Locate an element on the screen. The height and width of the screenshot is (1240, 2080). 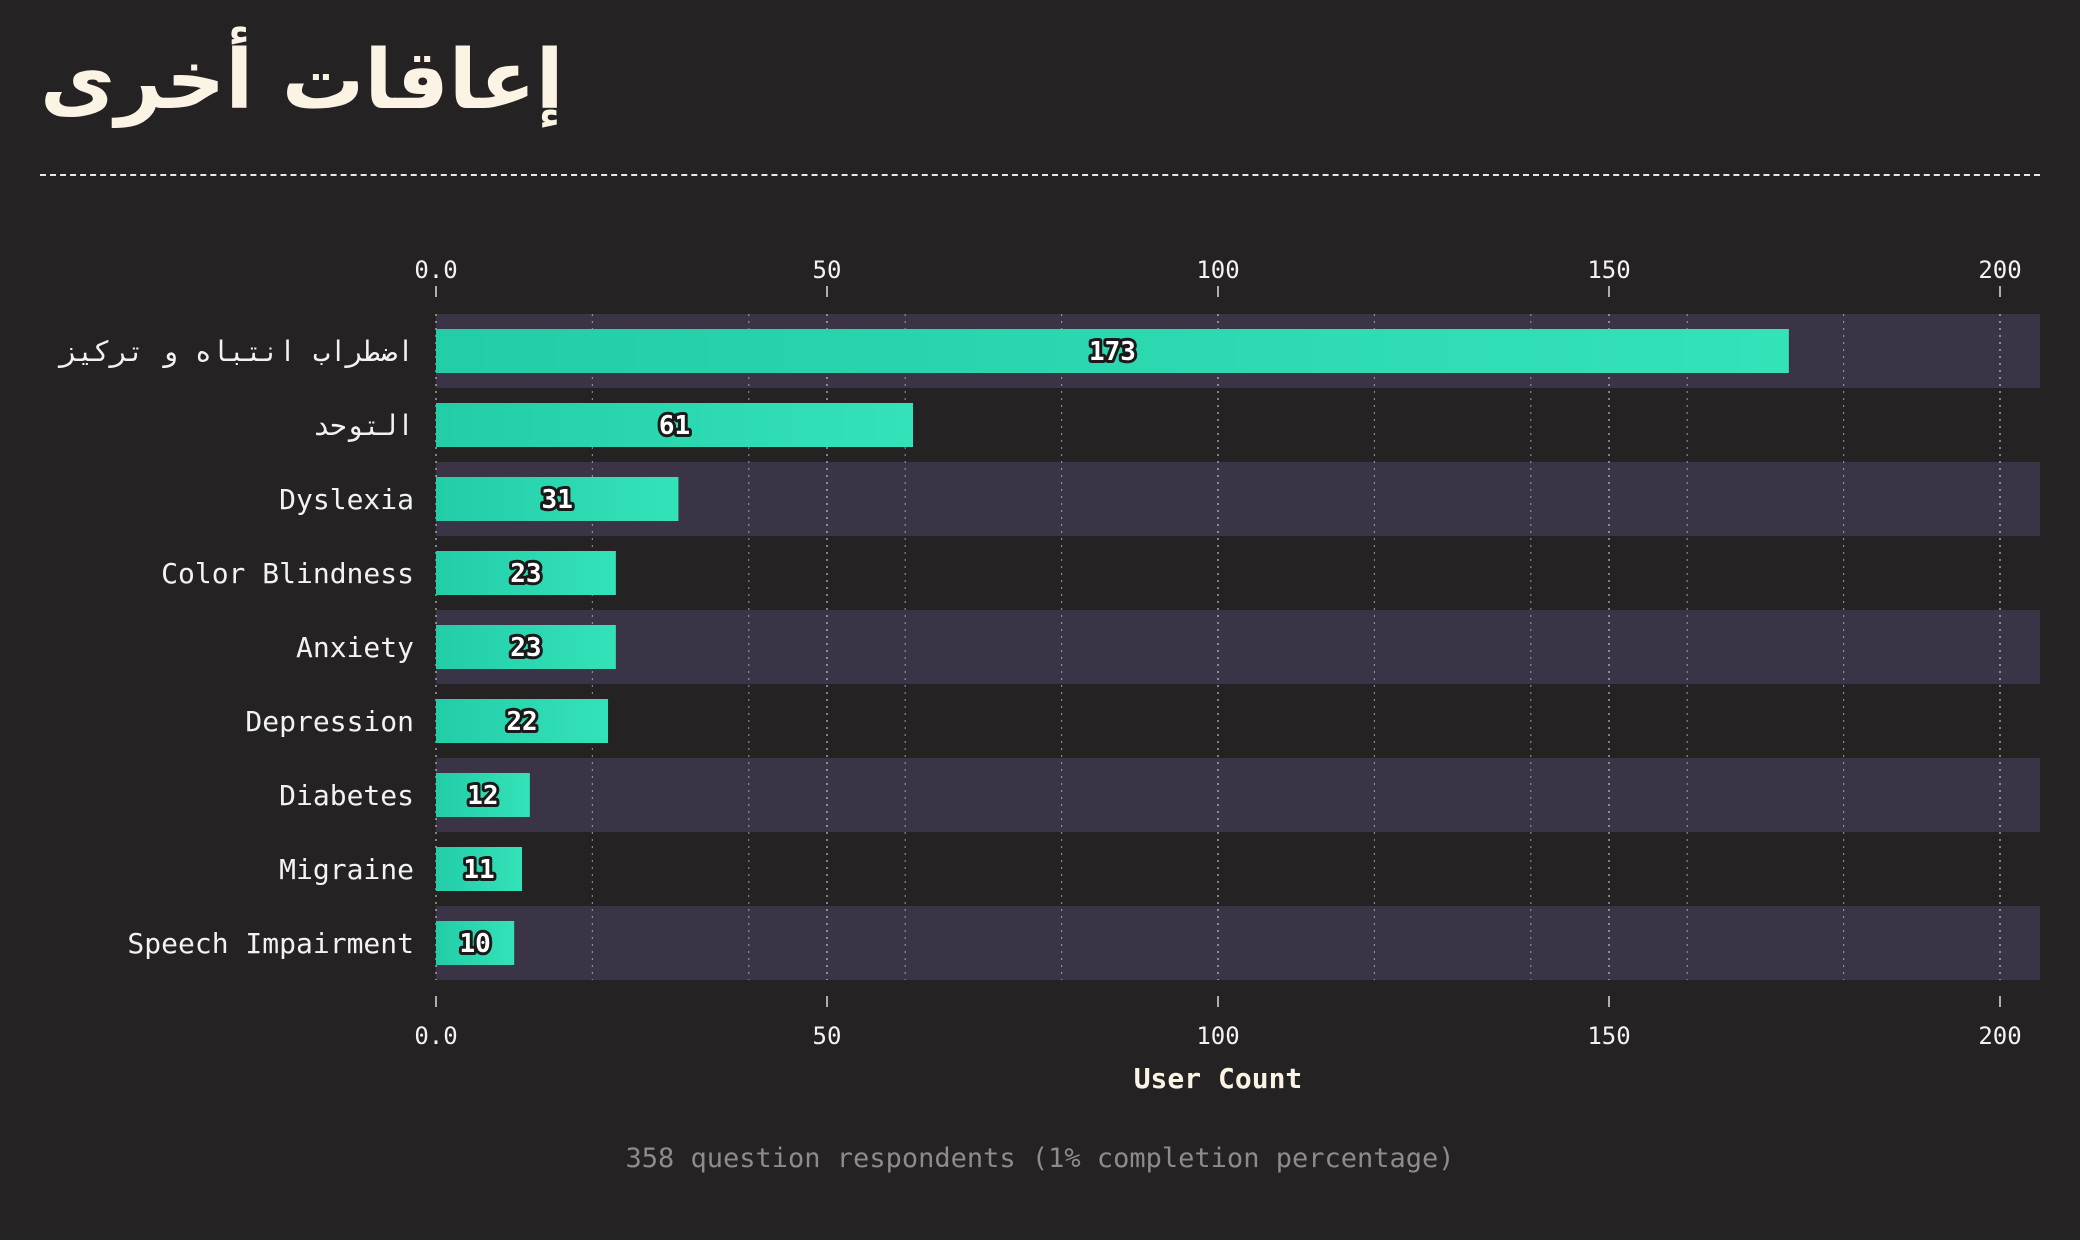
category-label: Color Blindness is located at coordinates (287, 573).